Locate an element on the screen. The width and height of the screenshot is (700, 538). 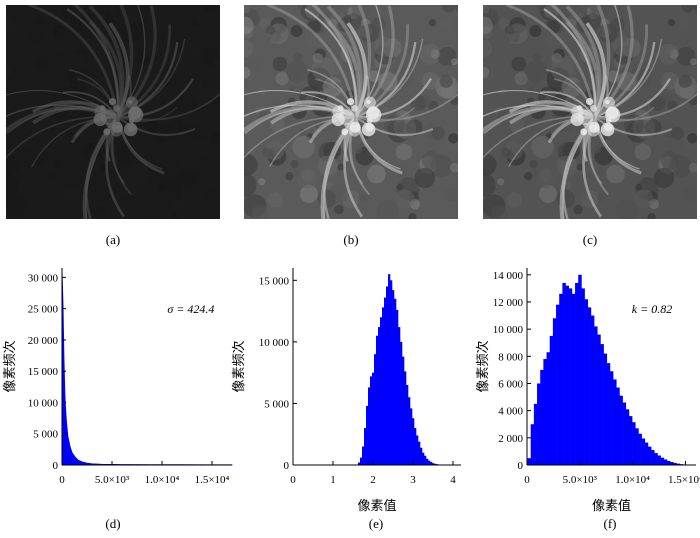
caption-a: (a) is located at coordinates (113, 239).